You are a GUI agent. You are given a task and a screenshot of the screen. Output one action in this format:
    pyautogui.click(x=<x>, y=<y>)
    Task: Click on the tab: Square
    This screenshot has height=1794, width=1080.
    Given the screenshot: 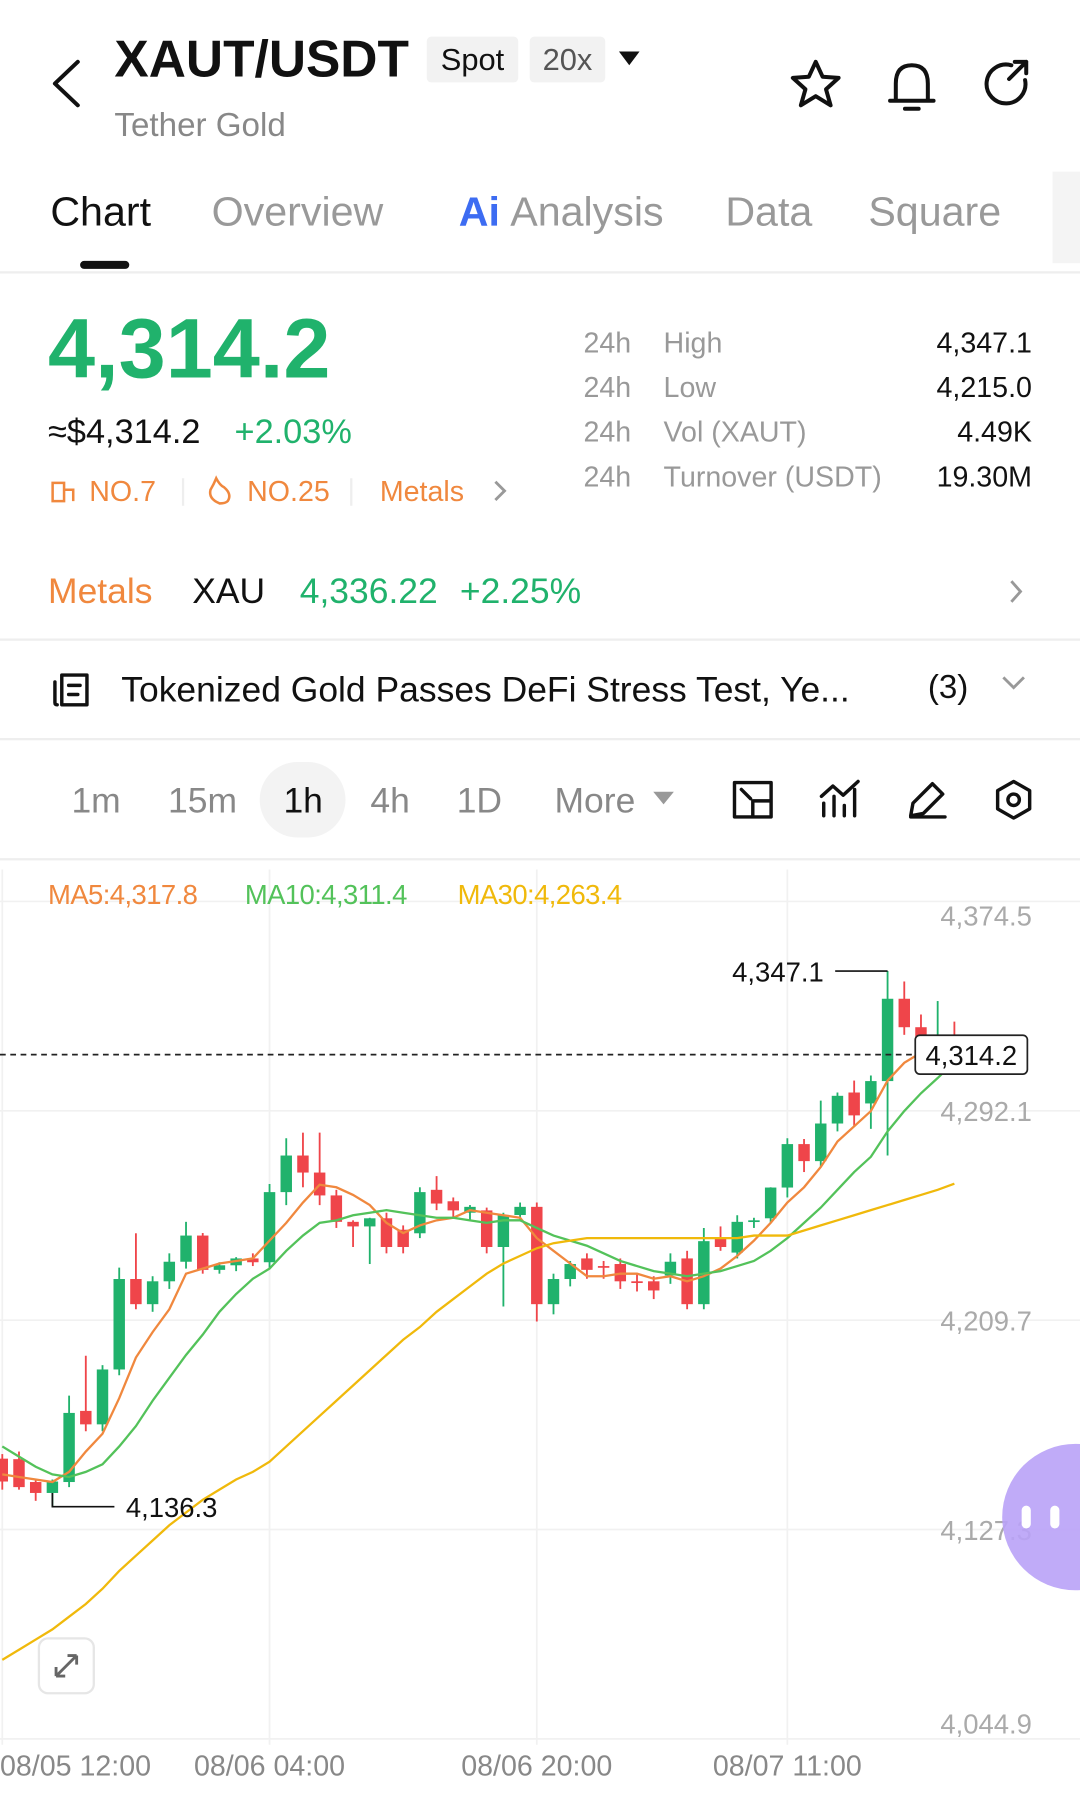 What is the action you would take?
    pyautogui.click(x=934, y=211)
    